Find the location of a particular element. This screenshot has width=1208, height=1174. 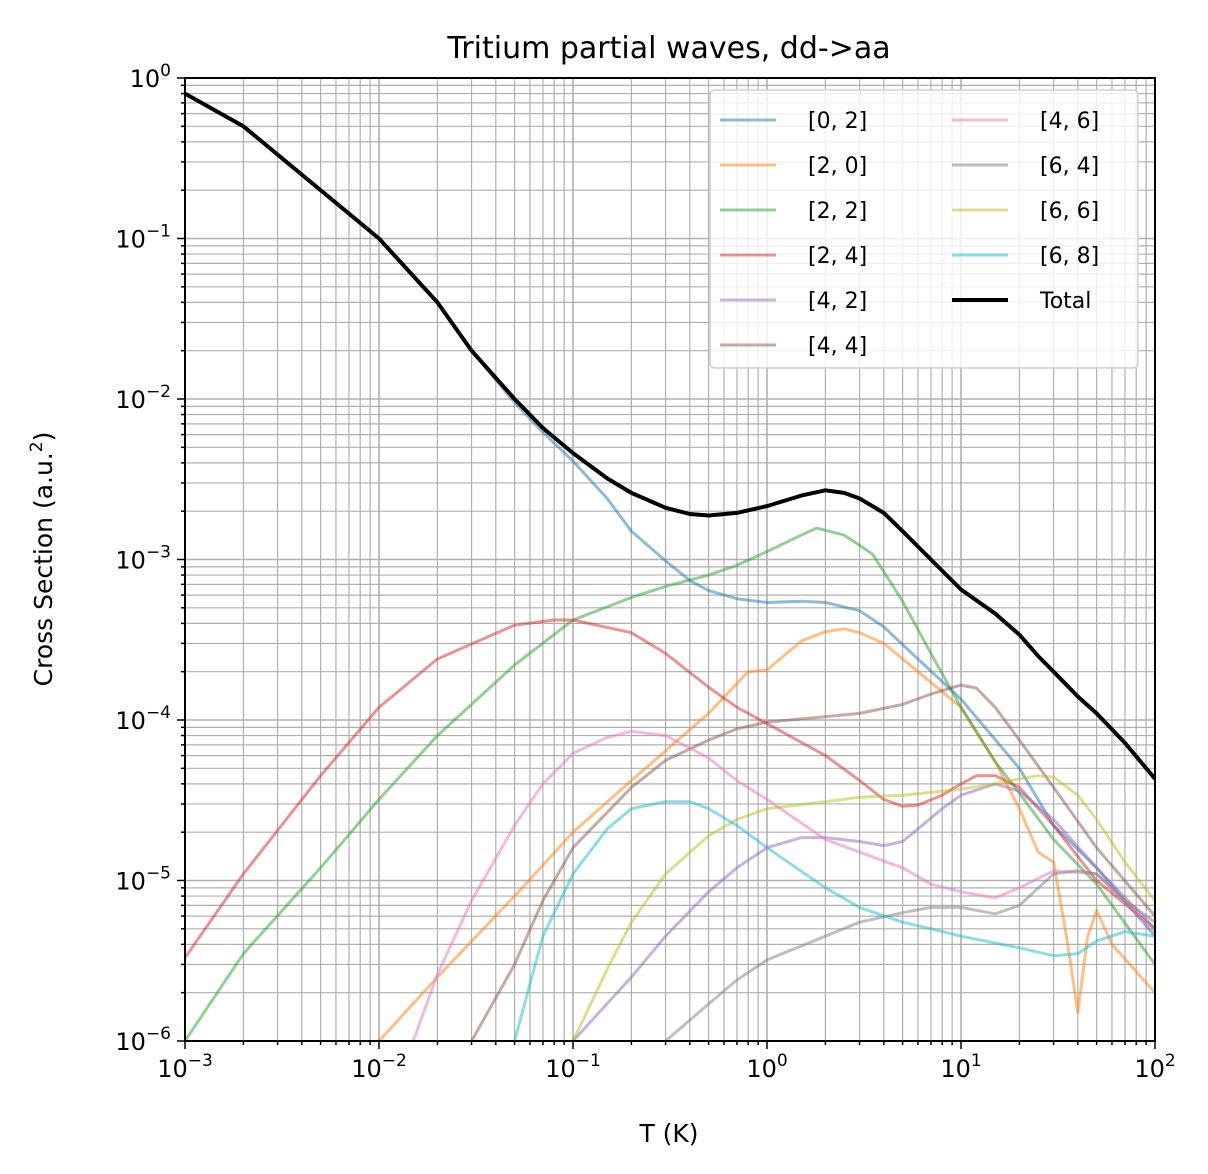

y-tick-label: 10⁻¹ is located at coordinates (143, 238).